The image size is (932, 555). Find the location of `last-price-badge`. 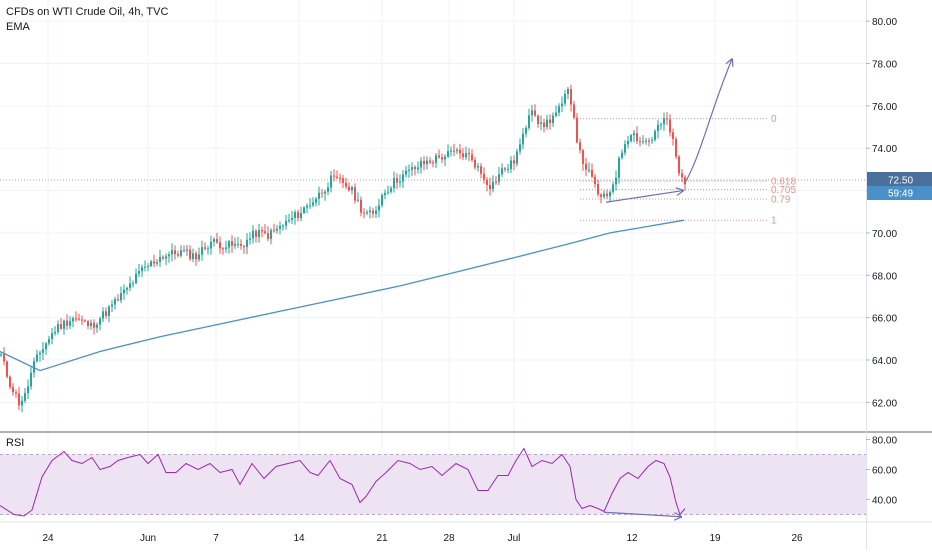

last-price-badge is located at coordinates (899, 179).